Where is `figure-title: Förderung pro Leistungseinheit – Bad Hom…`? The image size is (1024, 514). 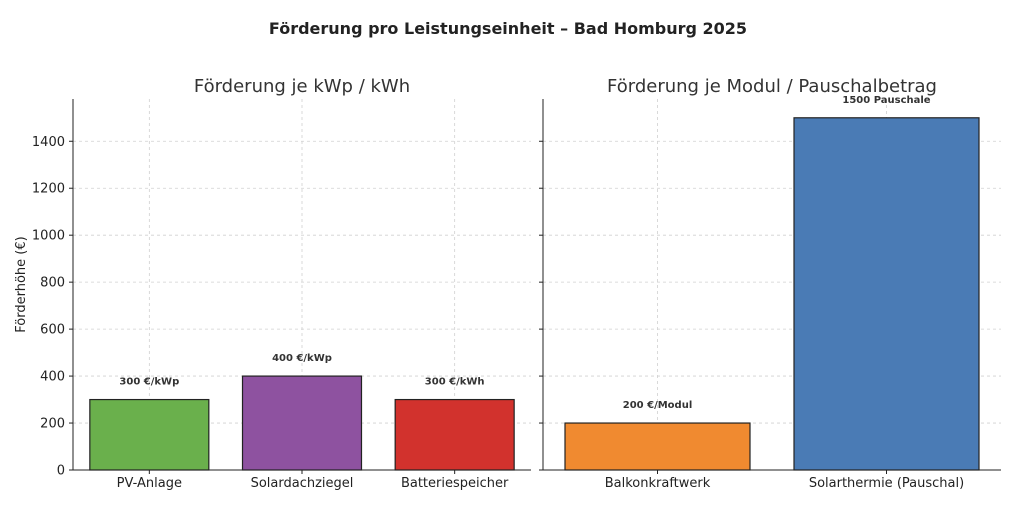 figure-title: Förderung pro Leistungseinheit – Bad Hom… is located at coordinates (508, 28).